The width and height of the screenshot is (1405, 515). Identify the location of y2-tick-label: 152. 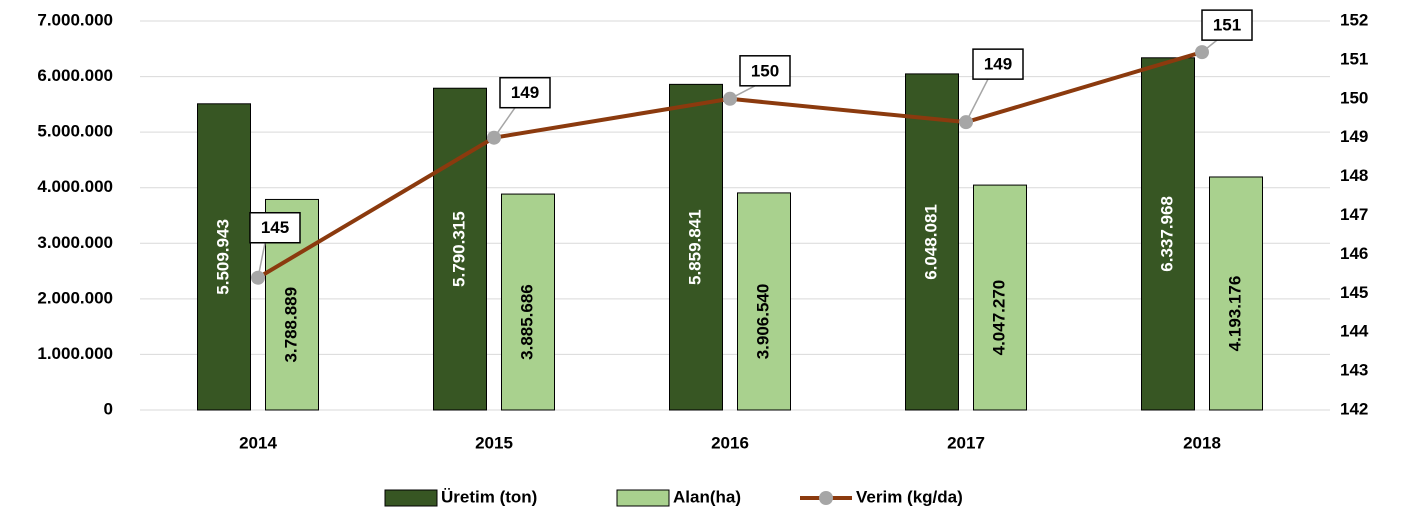
(1354, 19).